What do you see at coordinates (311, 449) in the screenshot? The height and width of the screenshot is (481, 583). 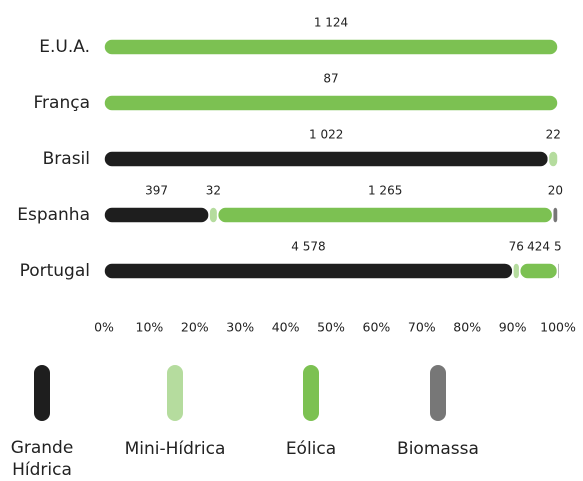 I see `legend-label: Eólica` at bounding box center [311, 449].